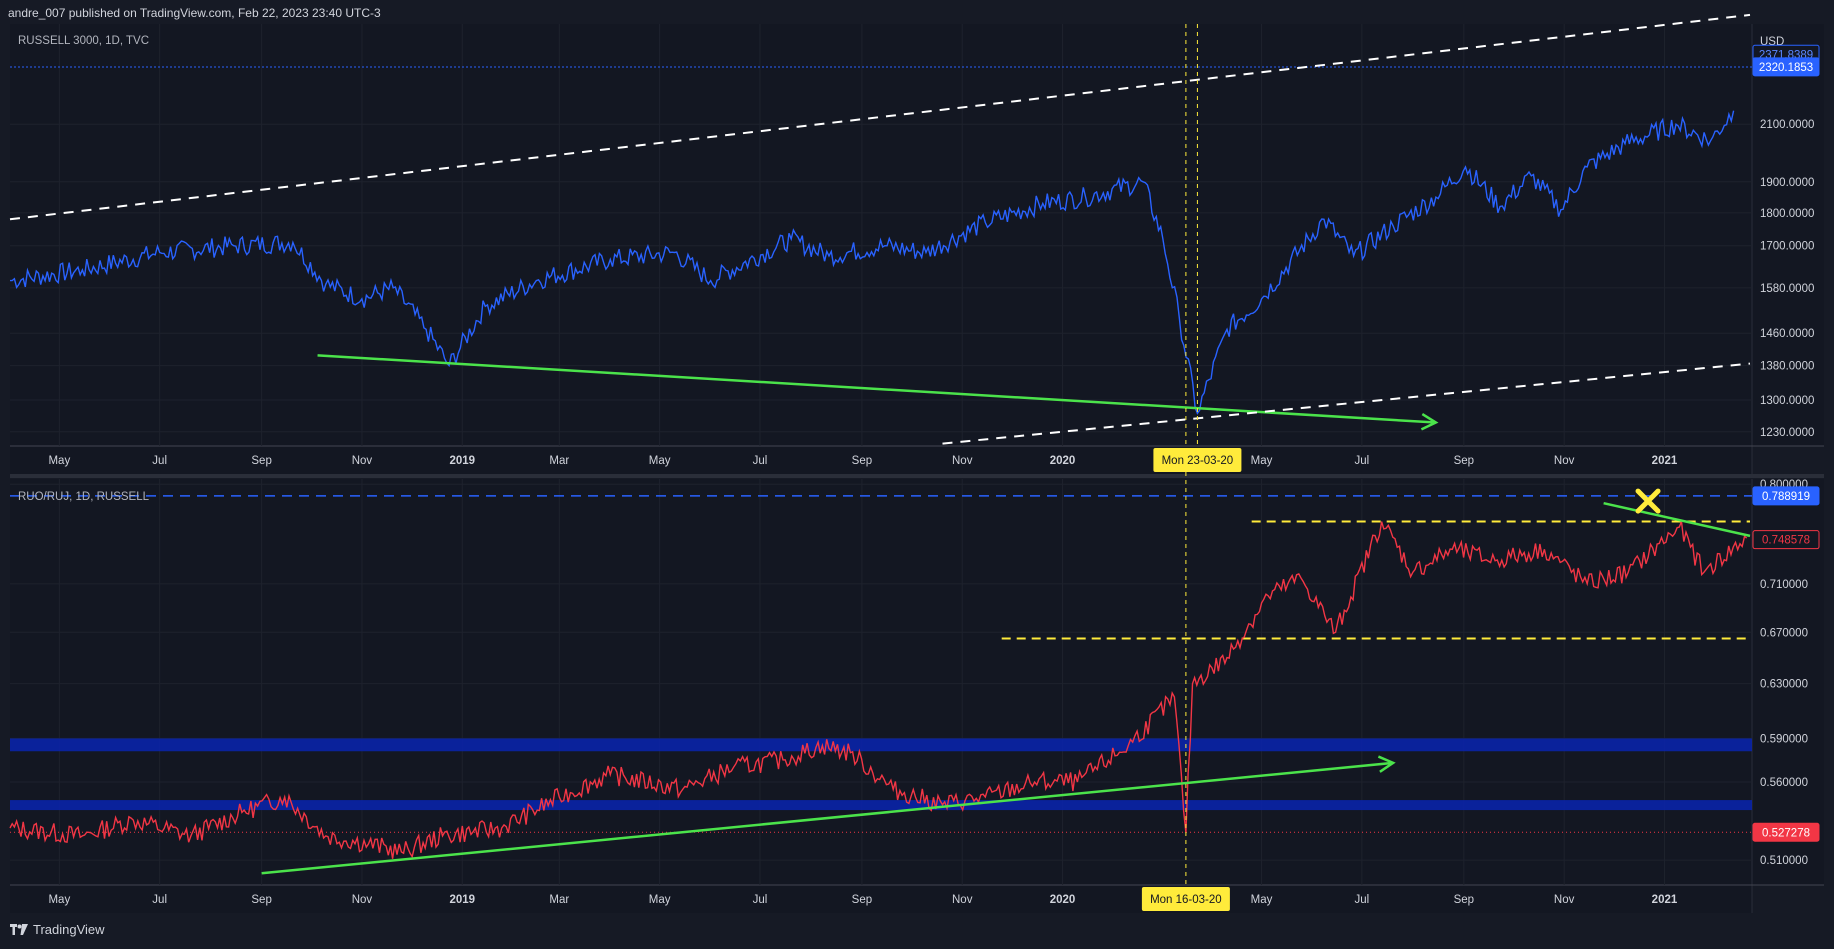  Describe the element at coordinates (1787, 289) in the screenshot. I see `y-tick-label: 1580.0000` at that location.